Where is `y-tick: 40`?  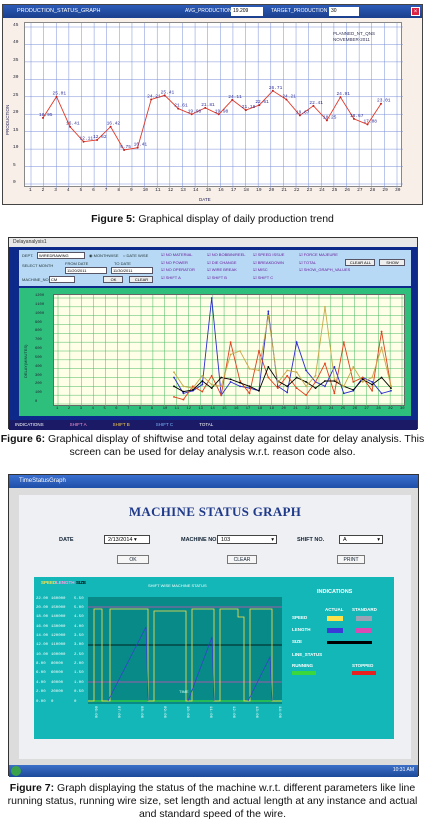 y-tick: 40 is located at coordinates (16, 43).